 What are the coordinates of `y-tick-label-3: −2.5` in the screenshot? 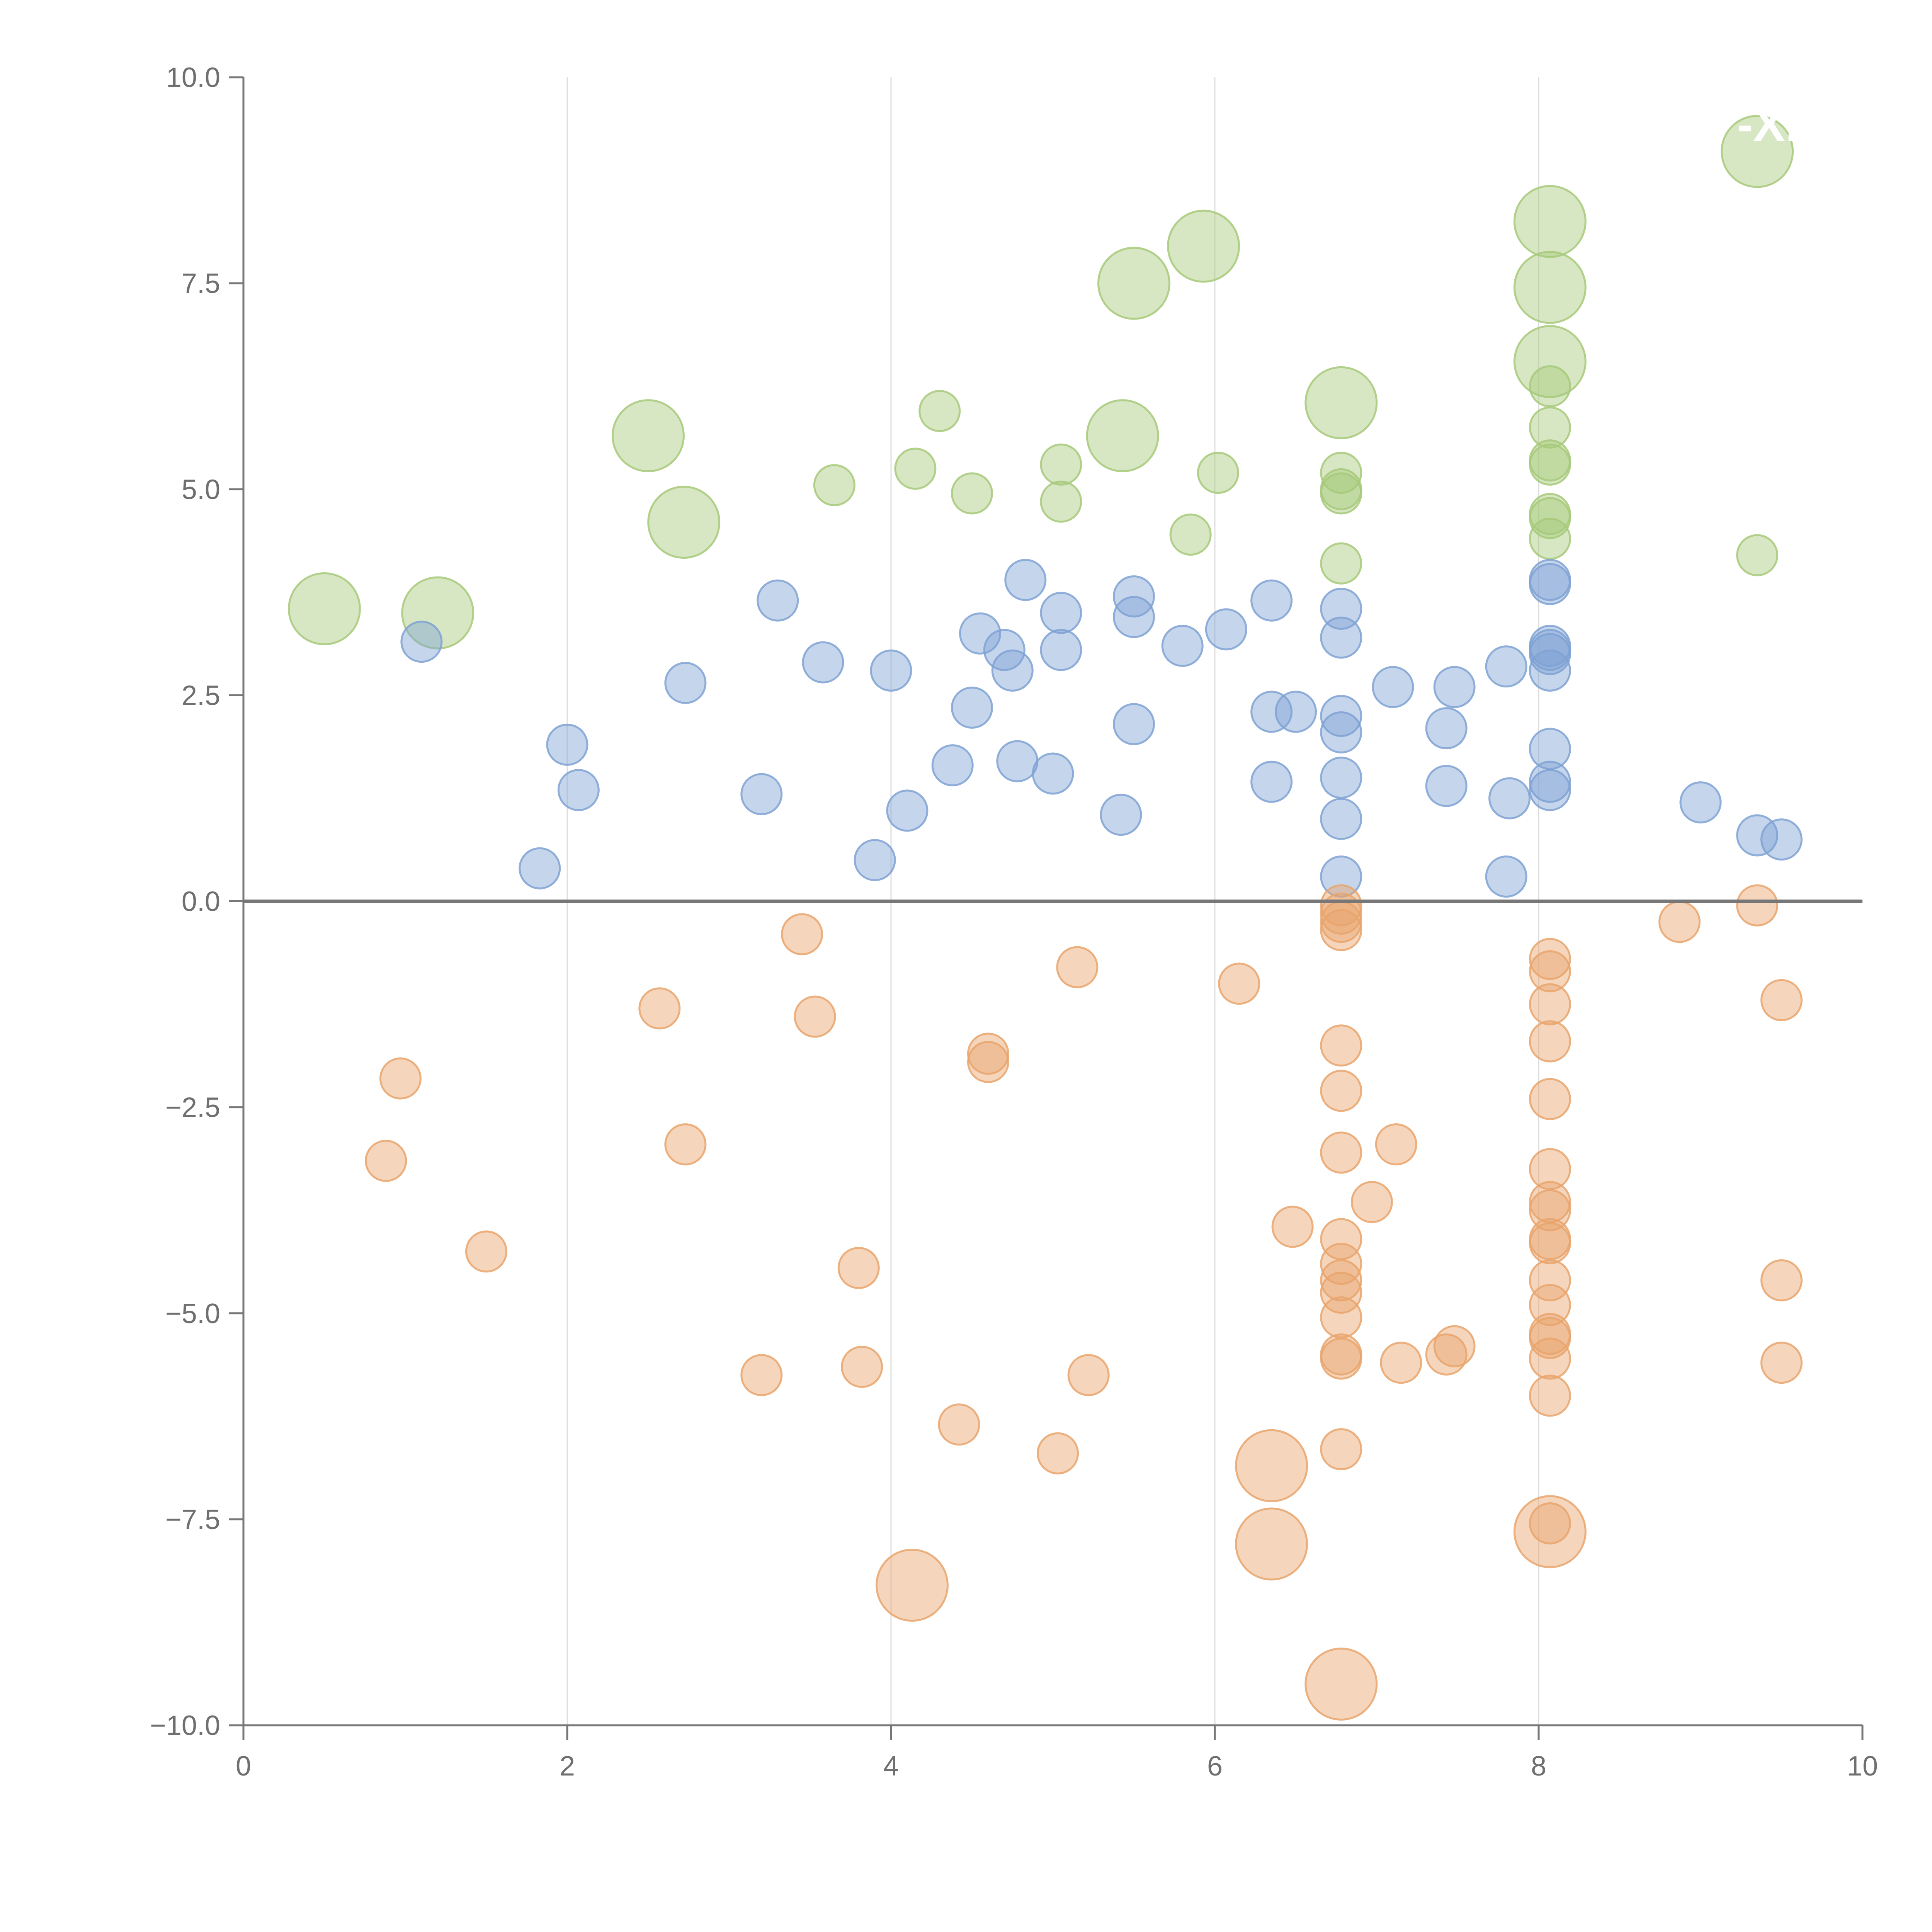 It's located at (192, 1107).